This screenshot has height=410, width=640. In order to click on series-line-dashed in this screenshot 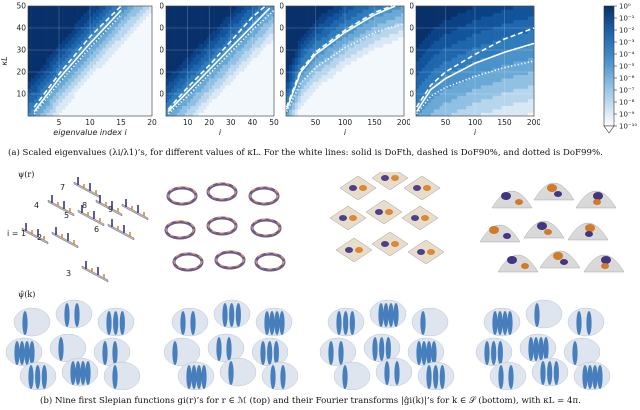, I will do `click(339, 56)`.